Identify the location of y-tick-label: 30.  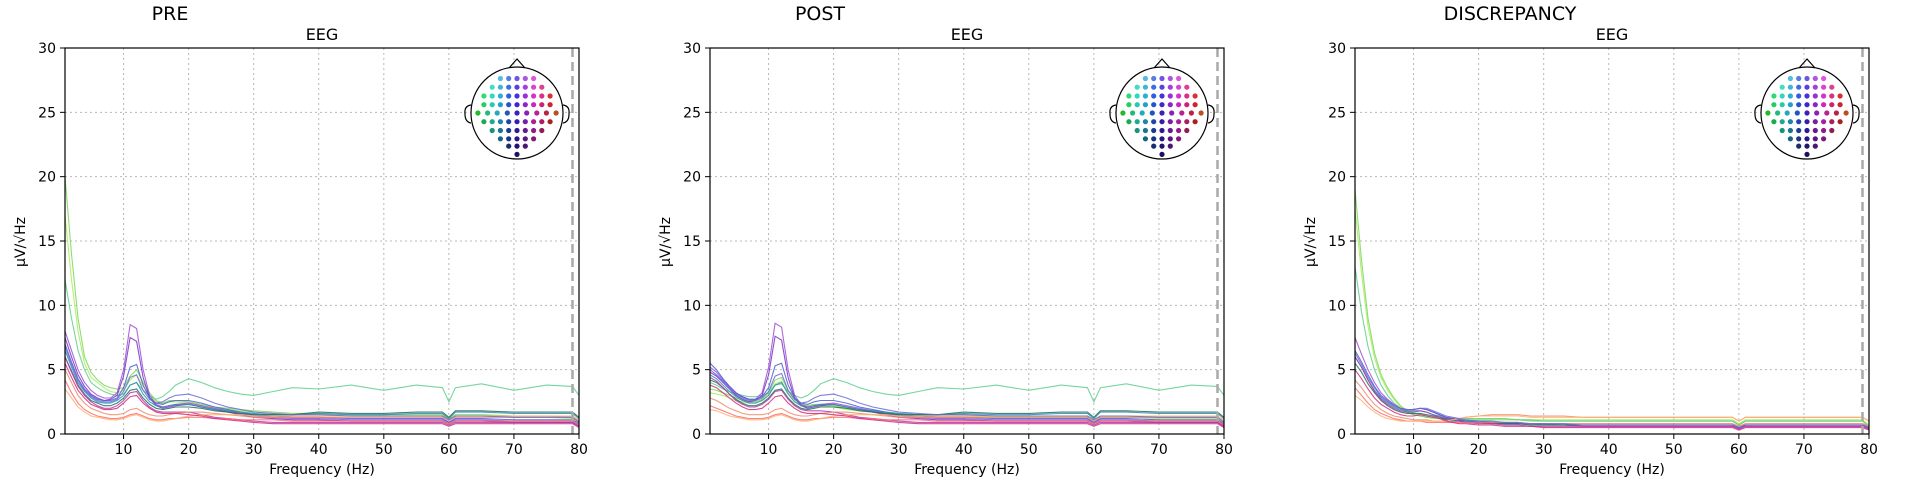
(692, 49).